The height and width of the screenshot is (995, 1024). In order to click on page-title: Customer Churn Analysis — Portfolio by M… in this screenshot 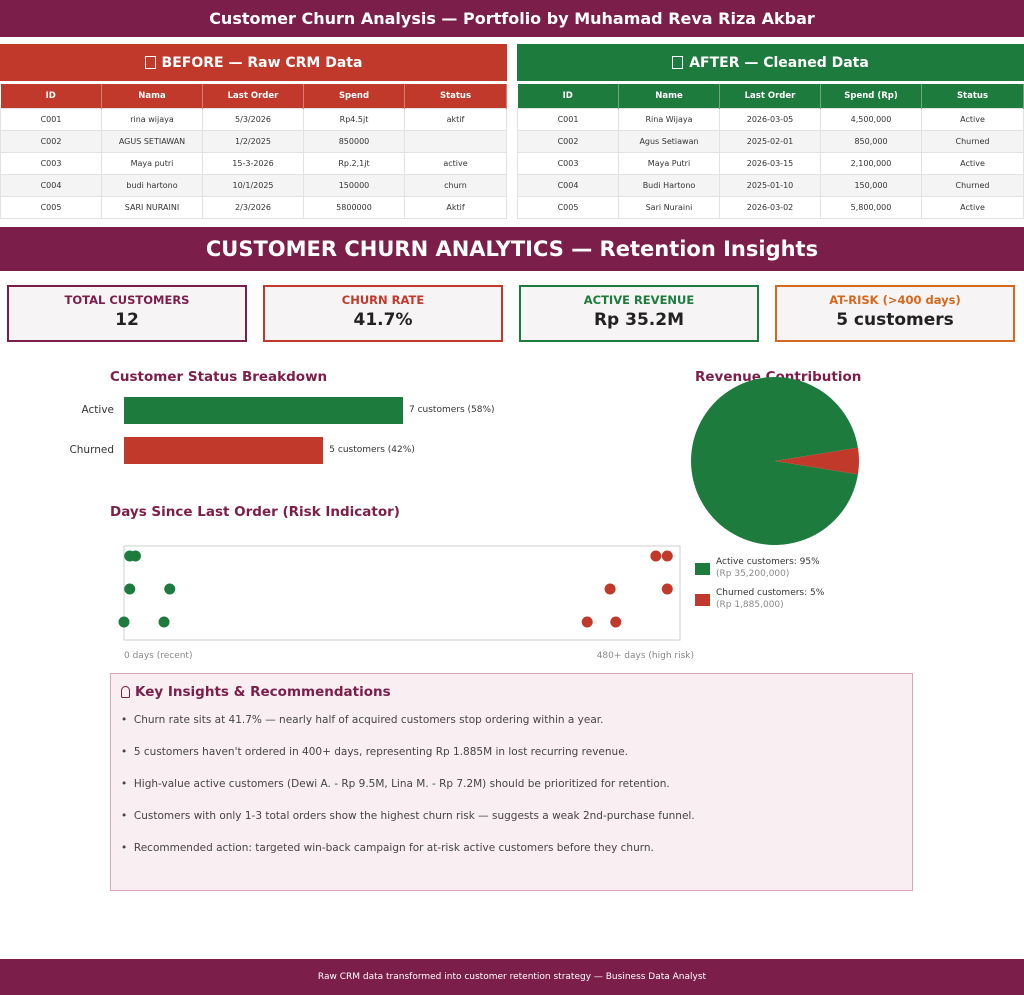, I will do `click(512, 18)`.